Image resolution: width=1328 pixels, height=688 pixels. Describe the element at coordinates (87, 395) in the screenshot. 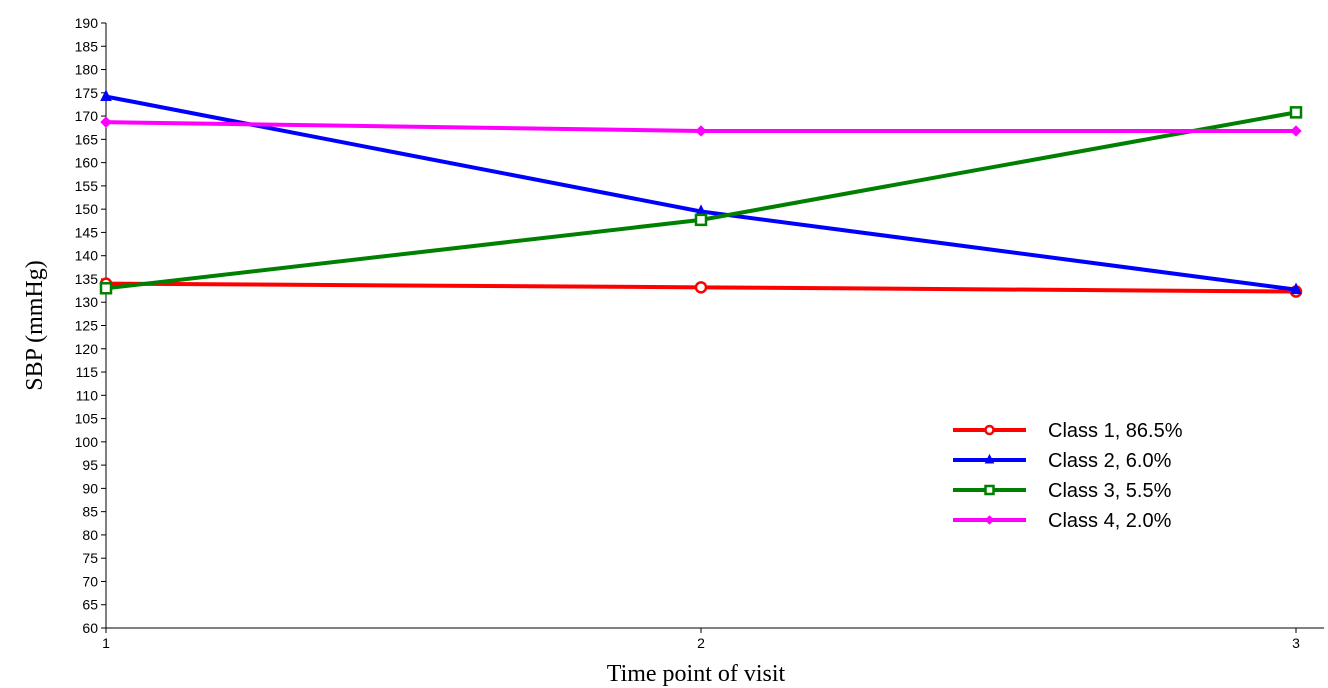

I see `y-tick-label: 110` at that location.